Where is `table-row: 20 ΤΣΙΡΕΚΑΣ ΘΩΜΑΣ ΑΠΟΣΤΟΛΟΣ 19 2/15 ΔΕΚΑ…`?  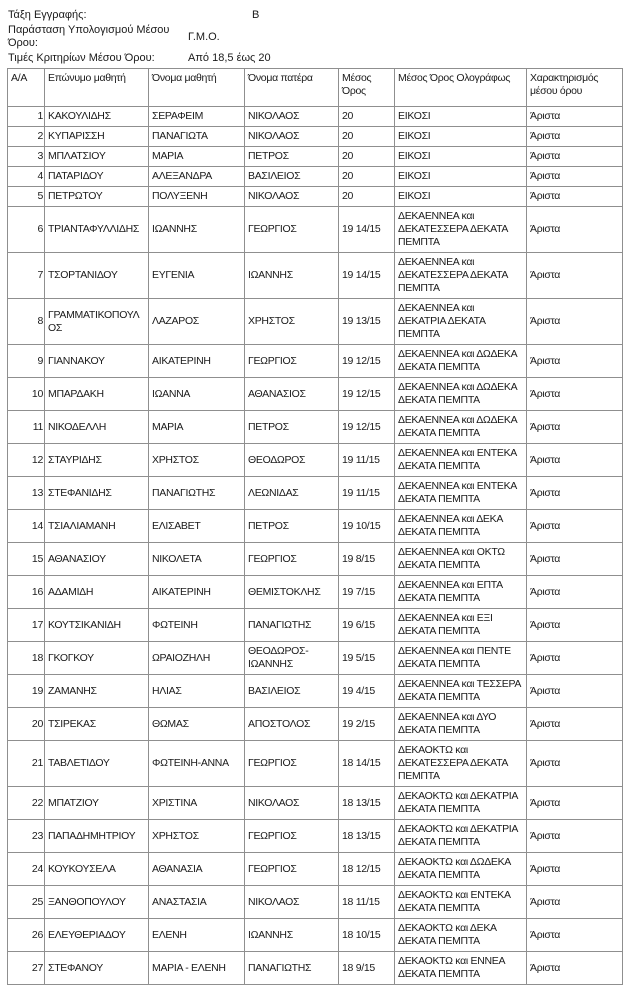 table-row: 20 ΤΣΙΡΕΚΑΣ ΘΩΜΑΣ ΑΠΟΣΤΟΛΟΣ 19 2/15 ΔΕΚΑ… is located at coordinates (315, 724).